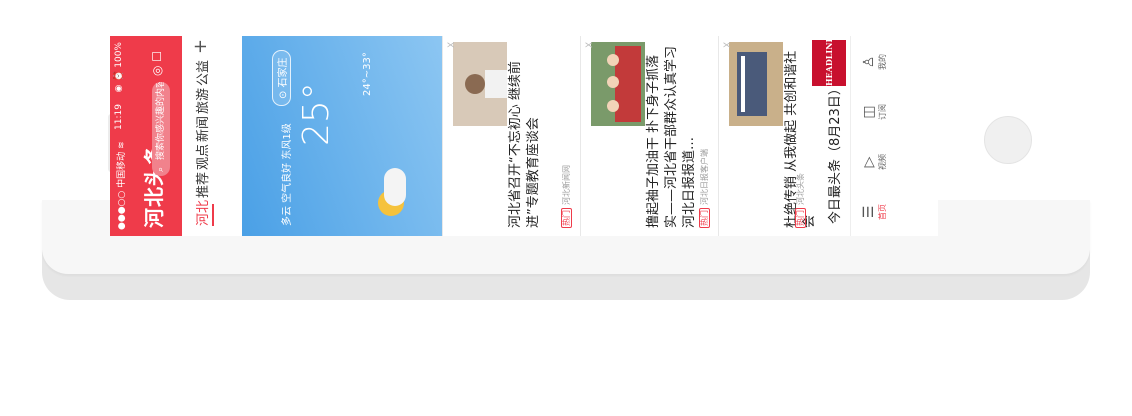  I want to click on temperature: 25°, so click(316, 114).